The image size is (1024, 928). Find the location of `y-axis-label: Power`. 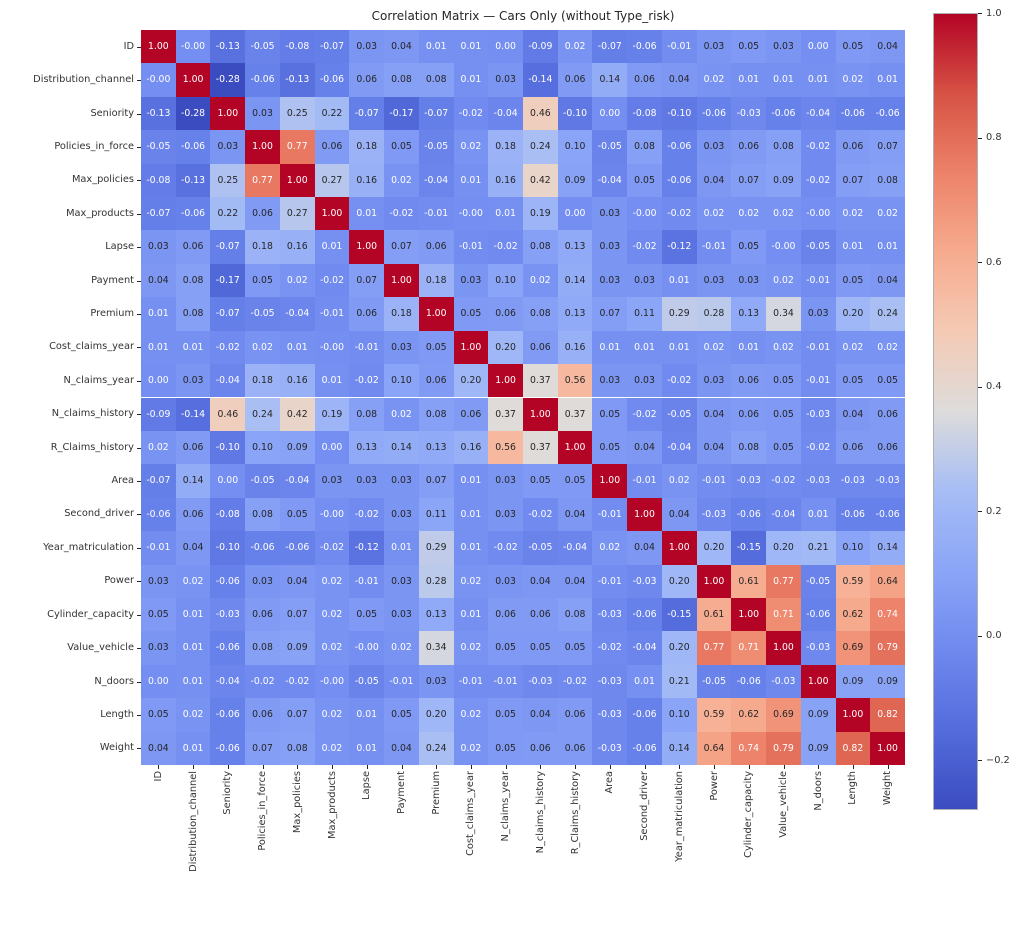

y-axis-label: Power is located at coordinates (119, 581).